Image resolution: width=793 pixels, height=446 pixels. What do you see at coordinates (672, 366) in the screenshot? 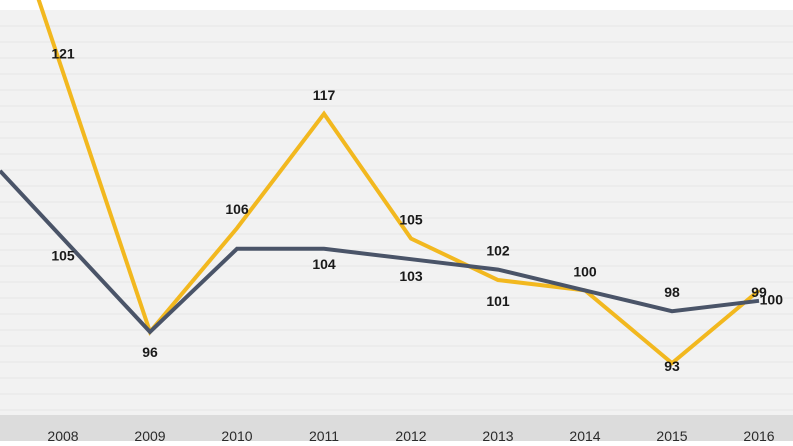
I see `data-label: 93` at bounding box center [672, 366].